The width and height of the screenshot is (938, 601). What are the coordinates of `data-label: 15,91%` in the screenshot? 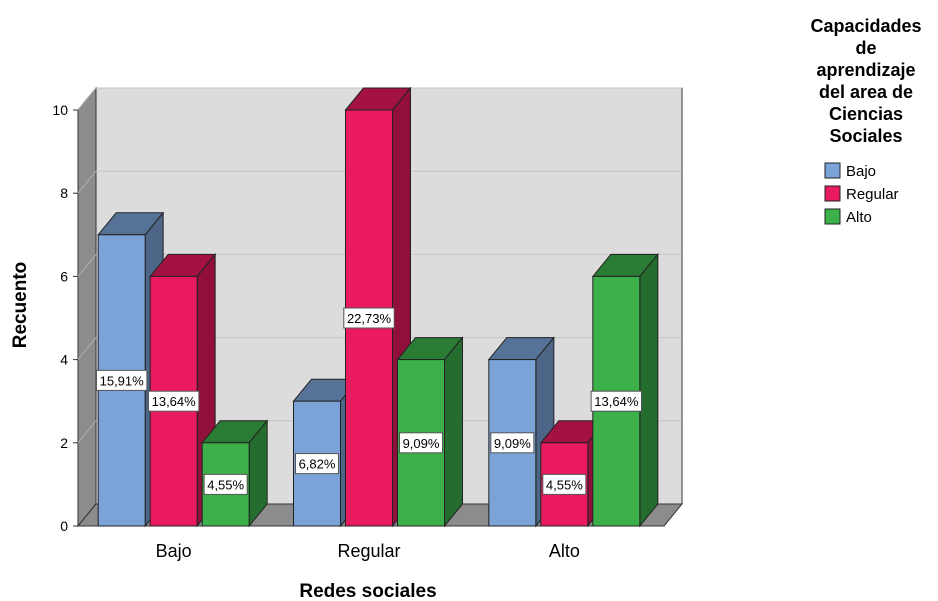 It's located at (121, 380).